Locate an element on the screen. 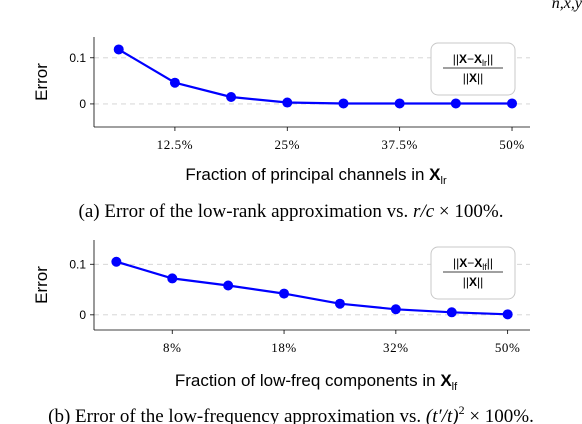  caption-math: (t′/t) is located at coordinates (442, 415).